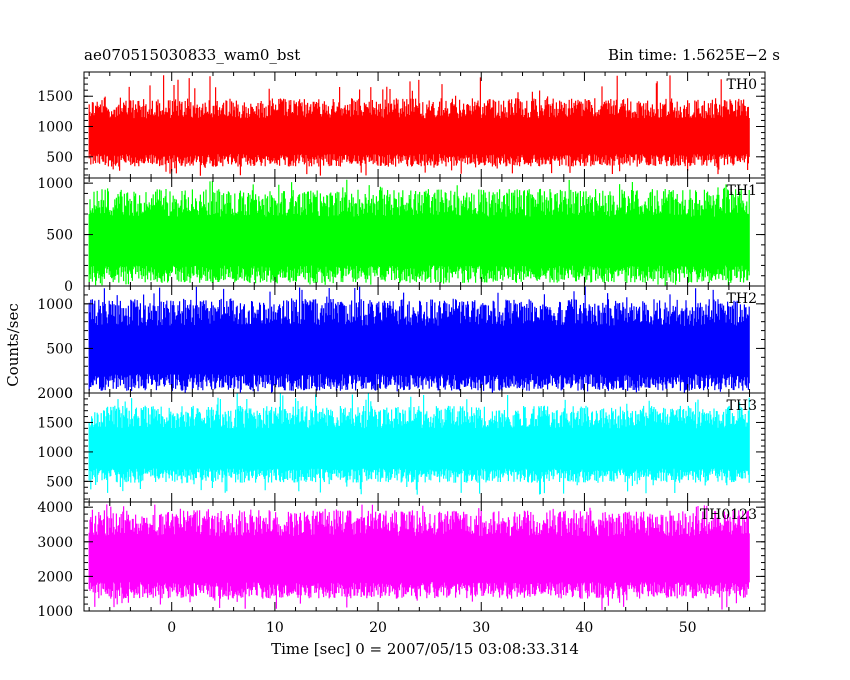 This screenshot has width=850, height=680. What do you see at coordinates (419, 557) in the screenshot?
I see `series-th0123` at bounding box center [419, 557].